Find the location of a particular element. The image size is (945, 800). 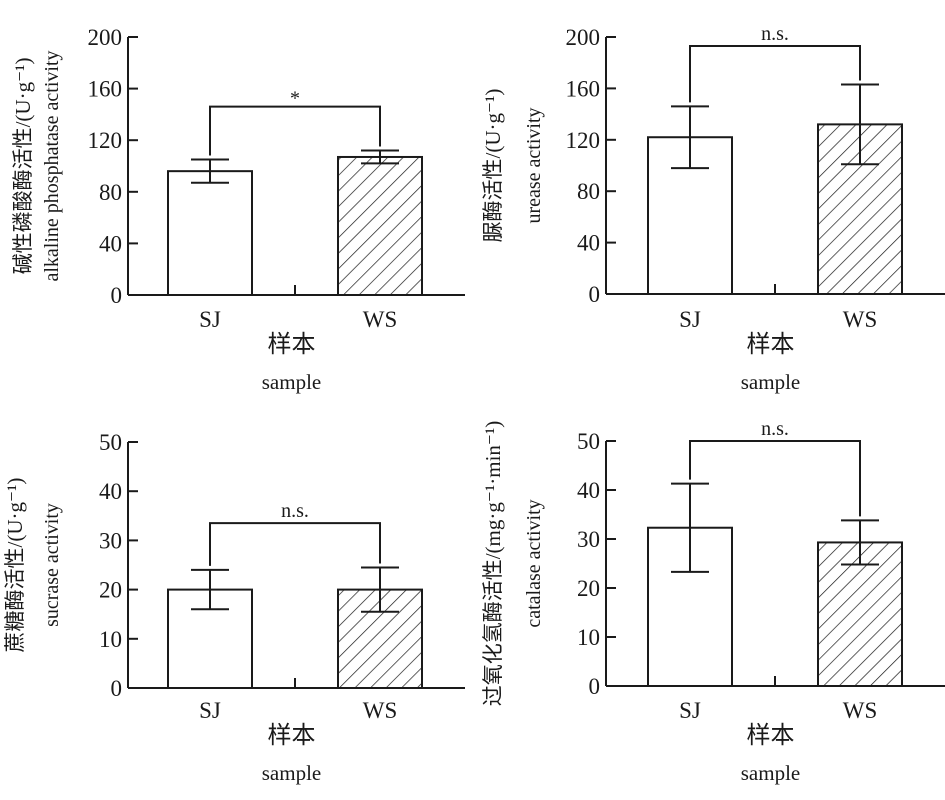

y-axis-label-en: sucrase activity is located at coordinates (52, 565).